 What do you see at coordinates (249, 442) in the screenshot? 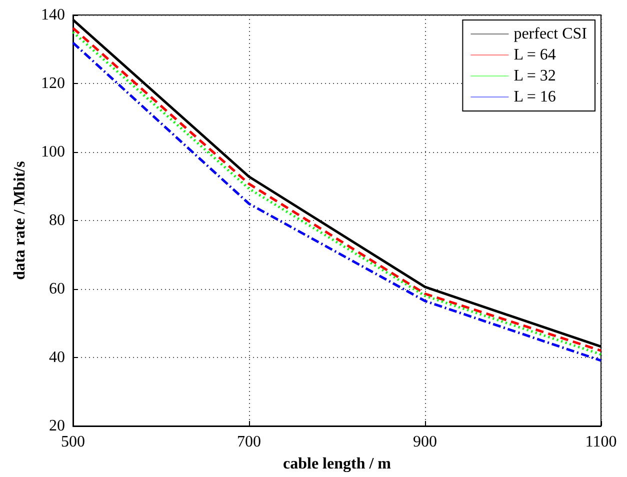
I see `x-tick-label: 700` at bounding box center [249, 442].